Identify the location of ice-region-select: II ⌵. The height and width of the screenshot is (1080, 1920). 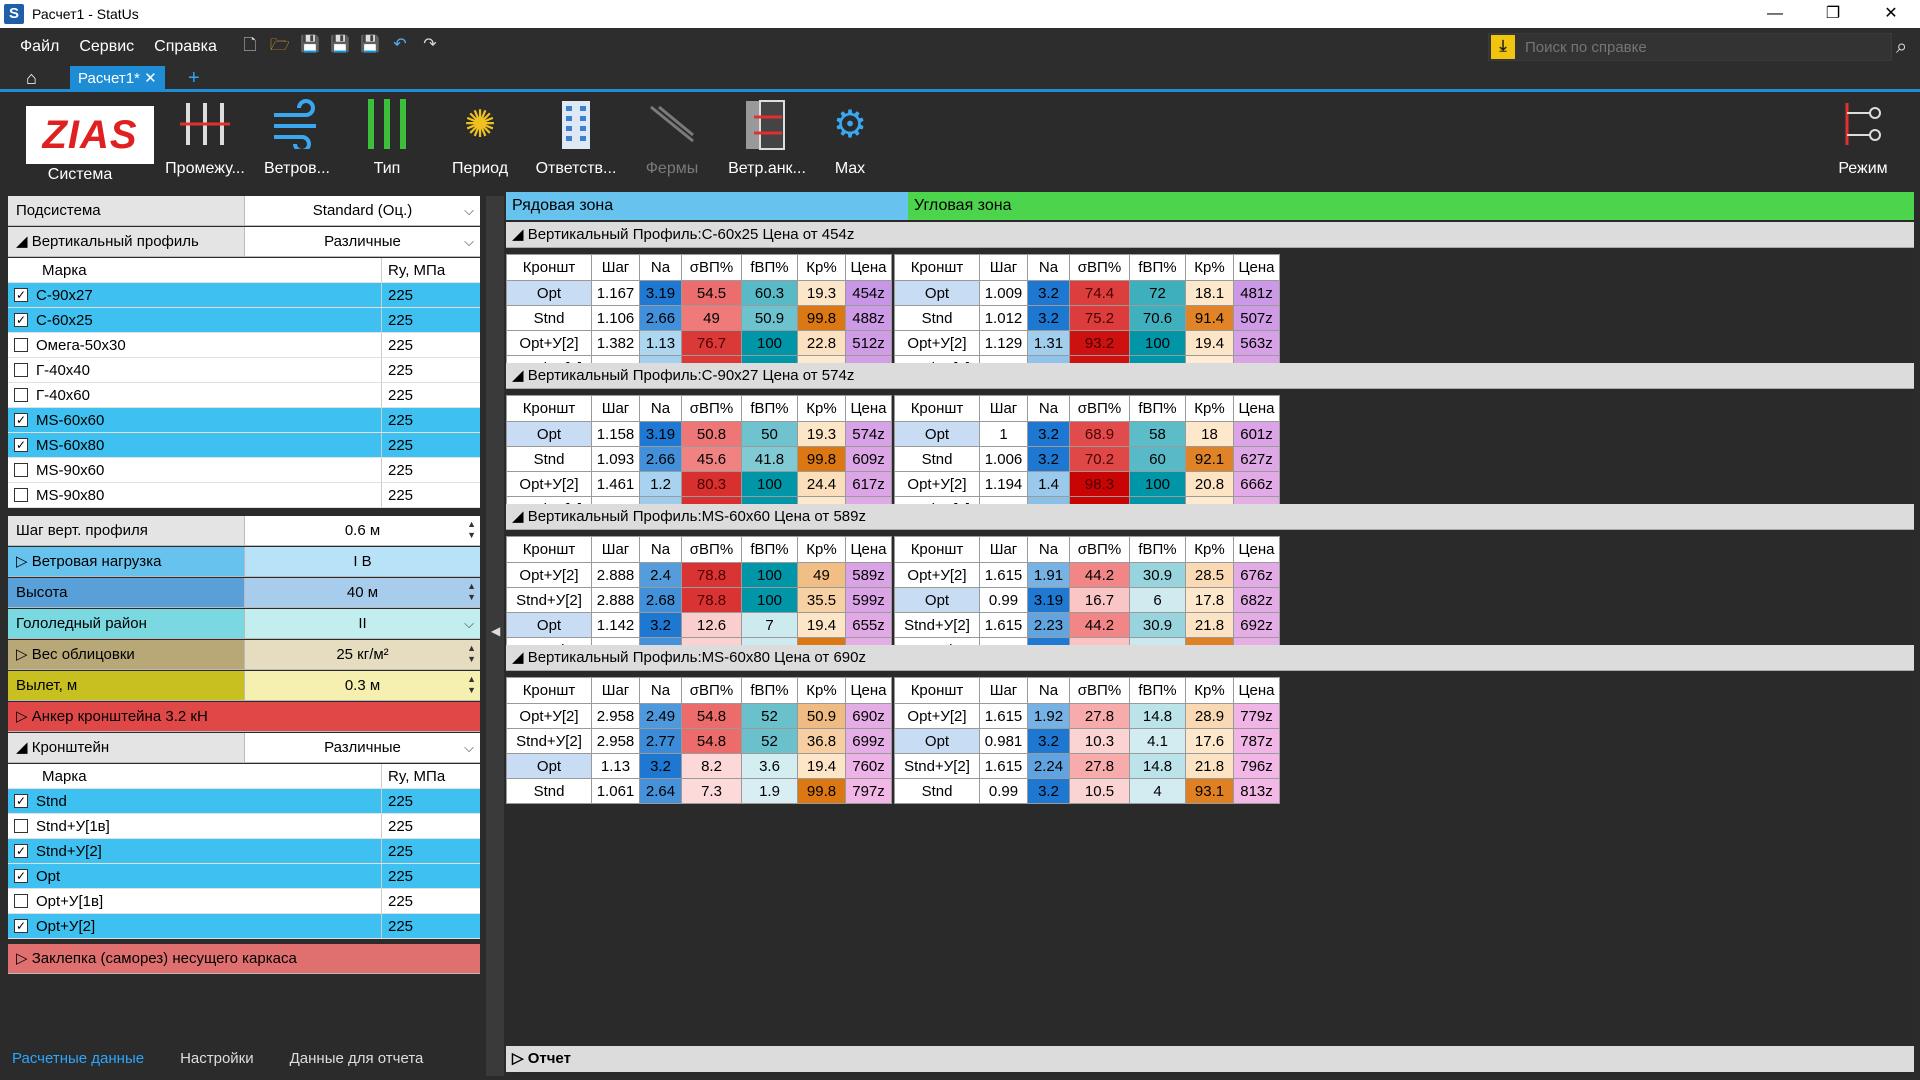
(362, 623).